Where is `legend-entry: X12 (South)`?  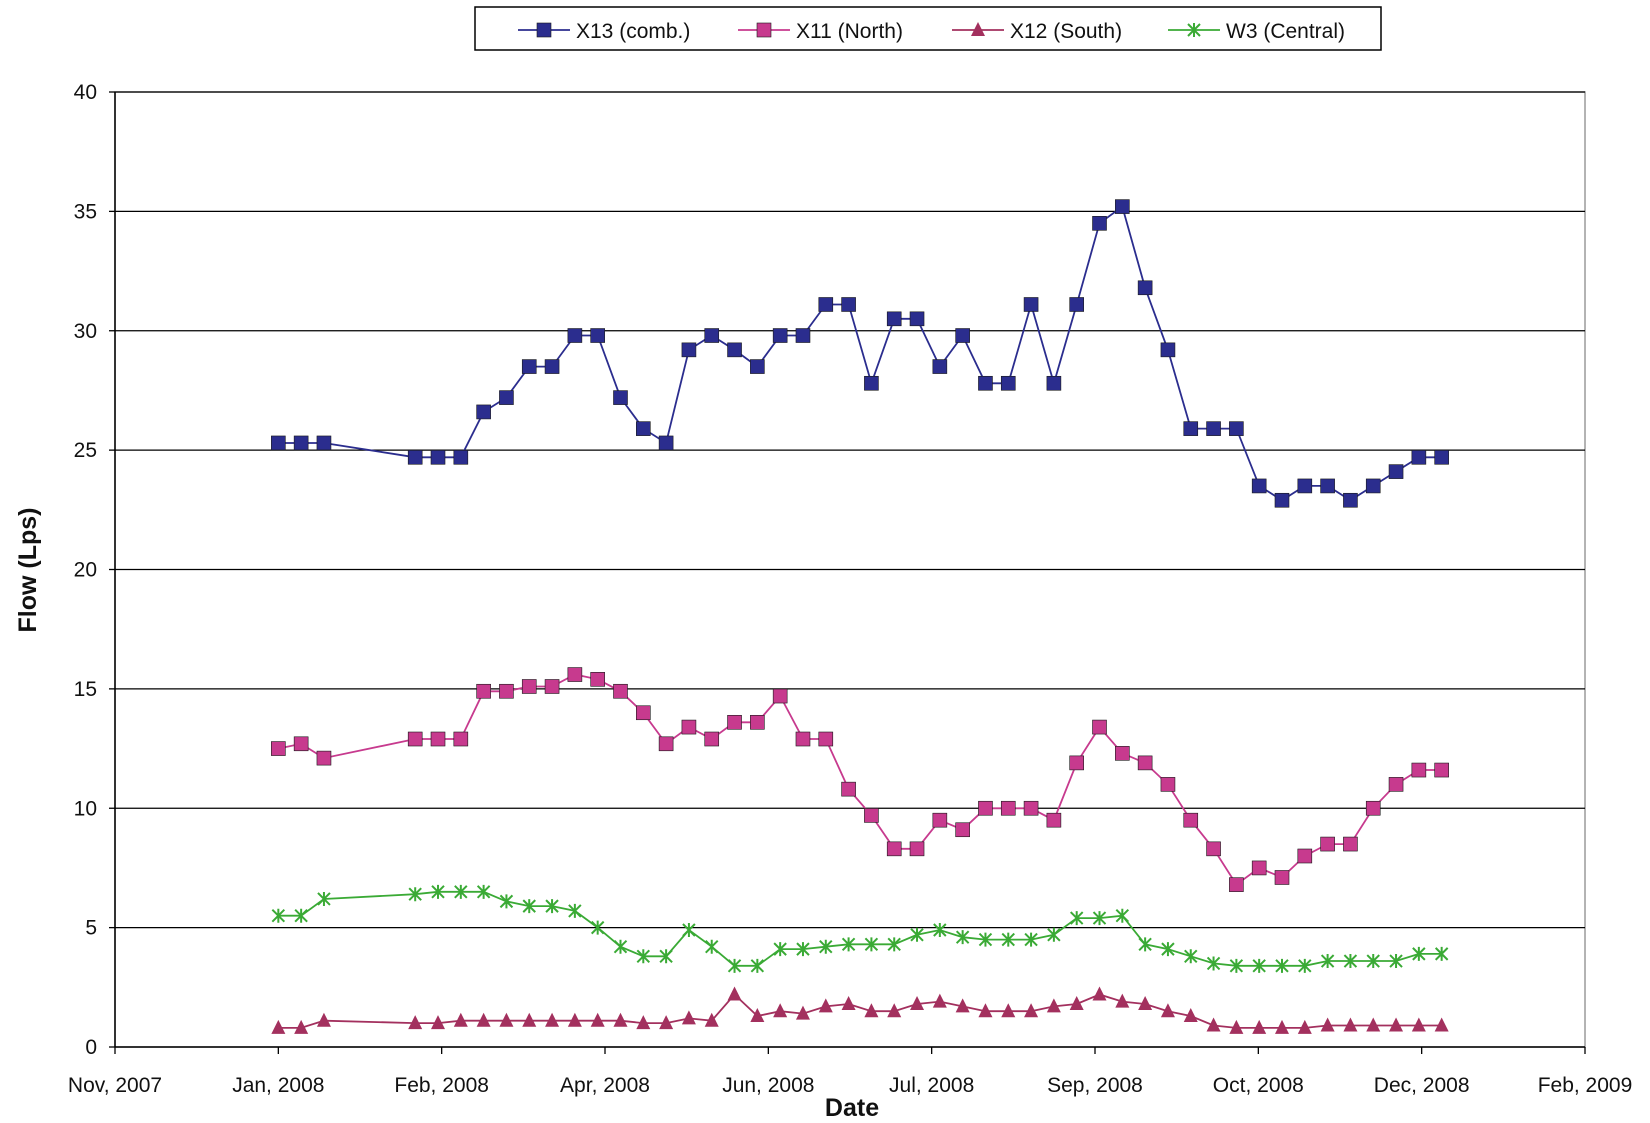 legend-entry: X12 (South) is located at coordinates (1037, 31).